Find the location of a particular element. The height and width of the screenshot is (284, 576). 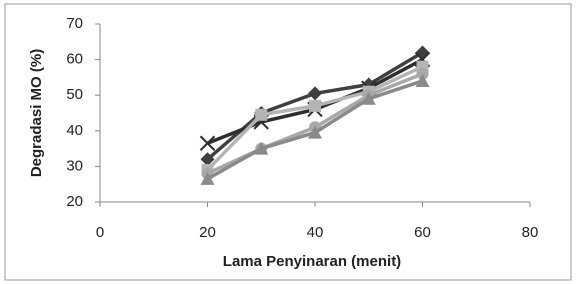

y-tick-label: 30 is located at coordinates (74, 165).